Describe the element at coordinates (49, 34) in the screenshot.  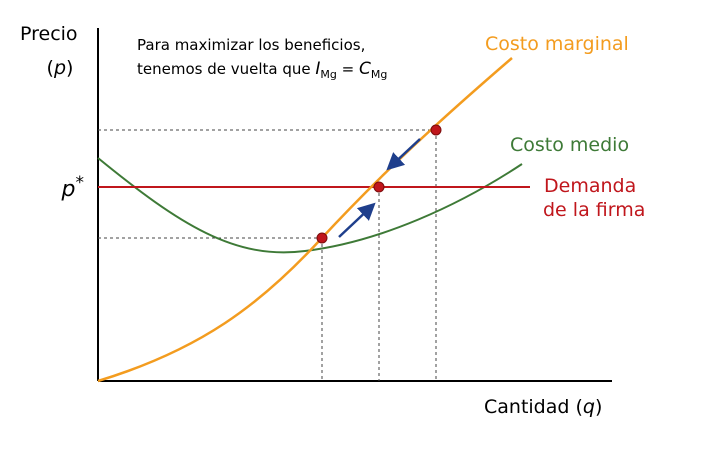
I see `y-axis-title: Precio` at that location.